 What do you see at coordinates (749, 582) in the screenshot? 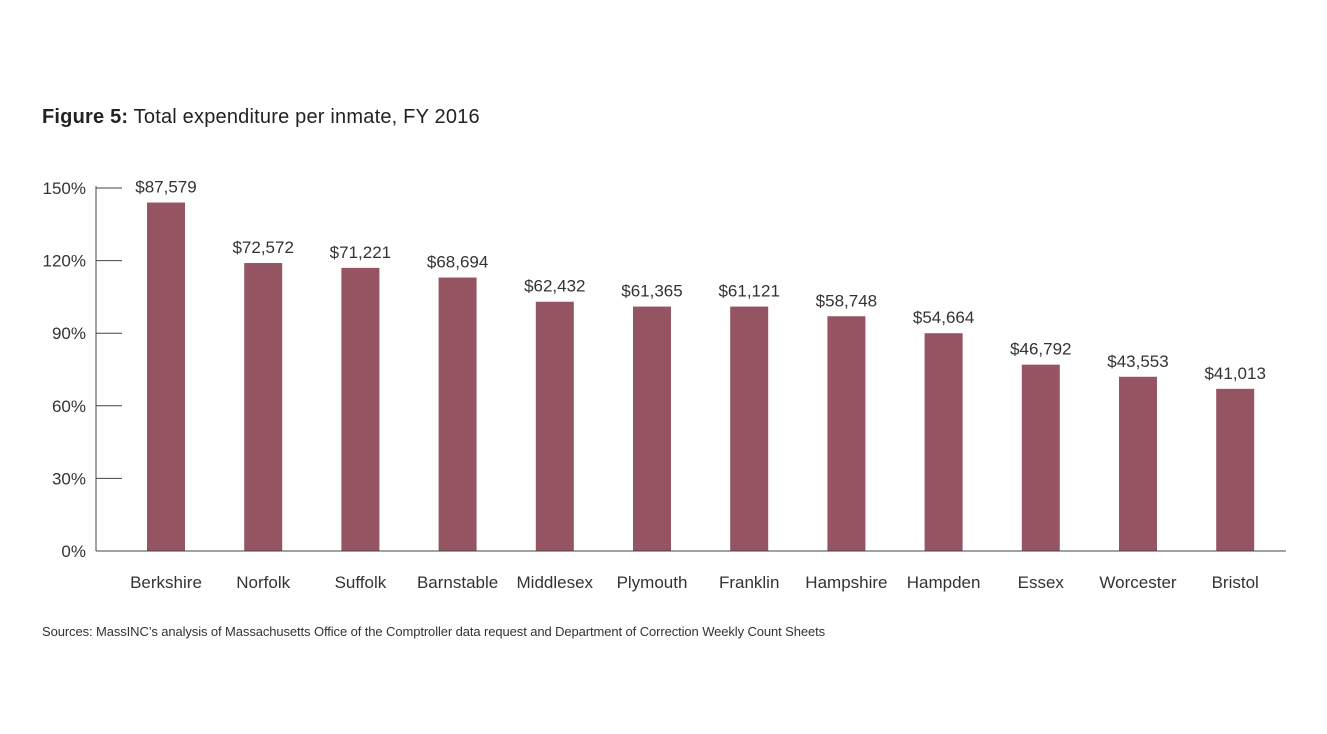
I see `x-category-label: Franklin` at bounding box center [749, 582].